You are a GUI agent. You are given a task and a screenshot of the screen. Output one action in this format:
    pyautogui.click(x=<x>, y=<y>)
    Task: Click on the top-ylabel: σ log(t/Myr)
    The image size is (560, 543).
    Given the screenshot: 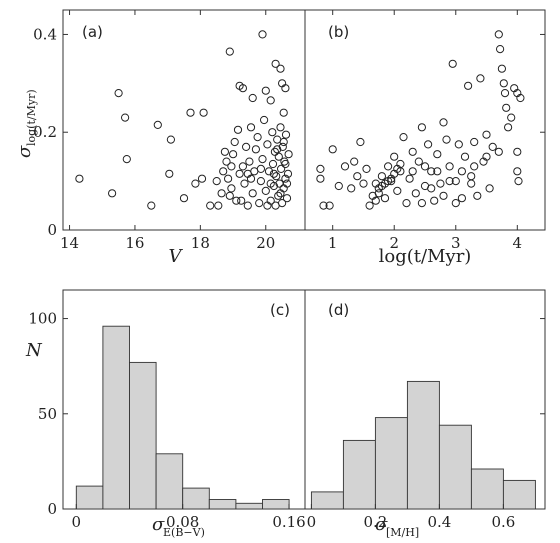 What is the action you would take?
    pyautogui.click(x=26, y=123)
    